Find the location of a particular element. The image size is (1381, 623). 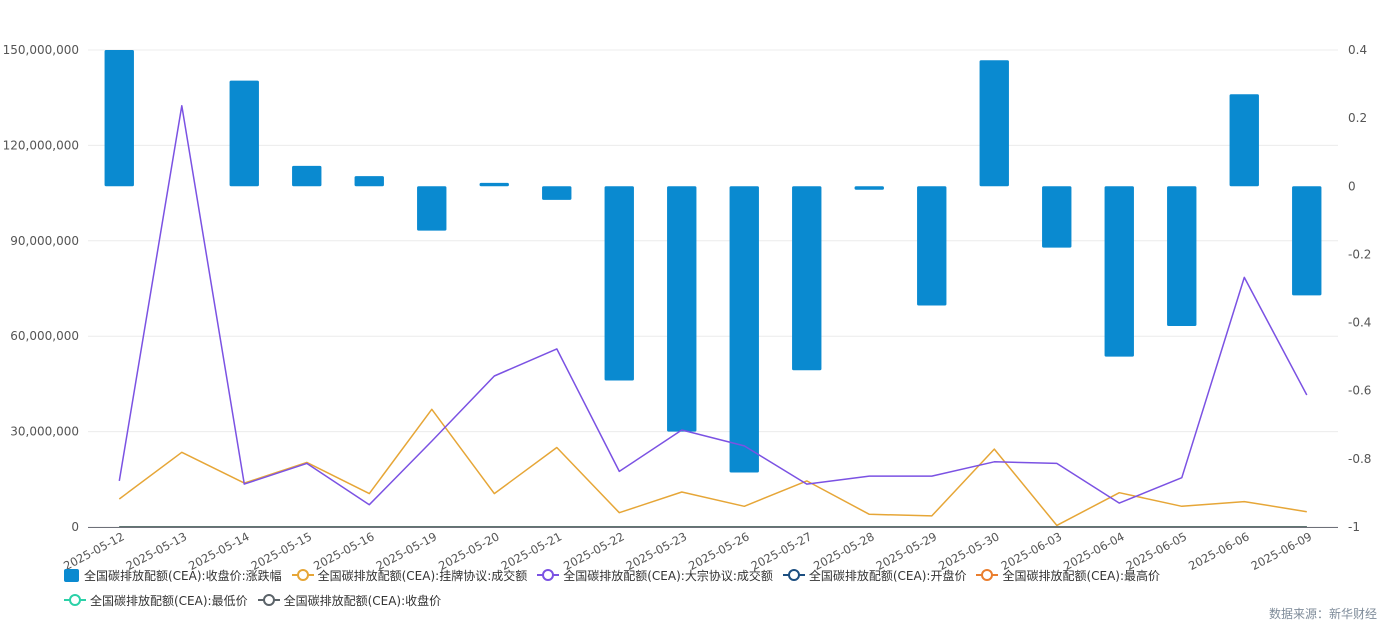

legend-label: 全国碳排放配额(CEA):最高价 is located at coordinates (1081, 575).